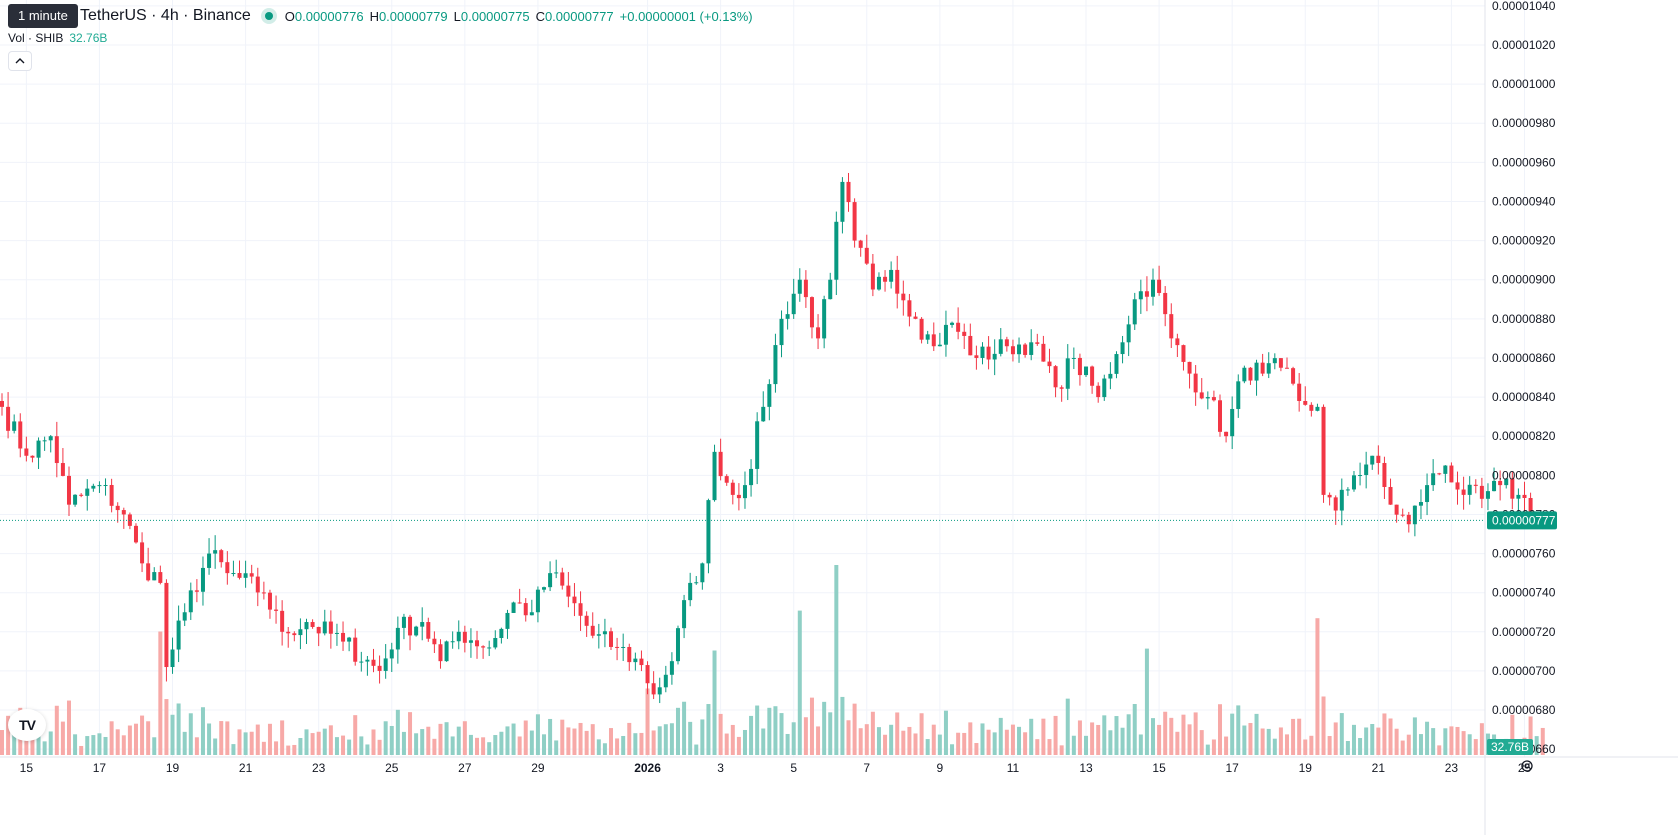 The height and width of the screenshot is (835, 1678). What do you see at coordinates (1524, 710) in the screenshot?
I see `price-tick-label: 0.00000680` at bounding box center [1524, 710].